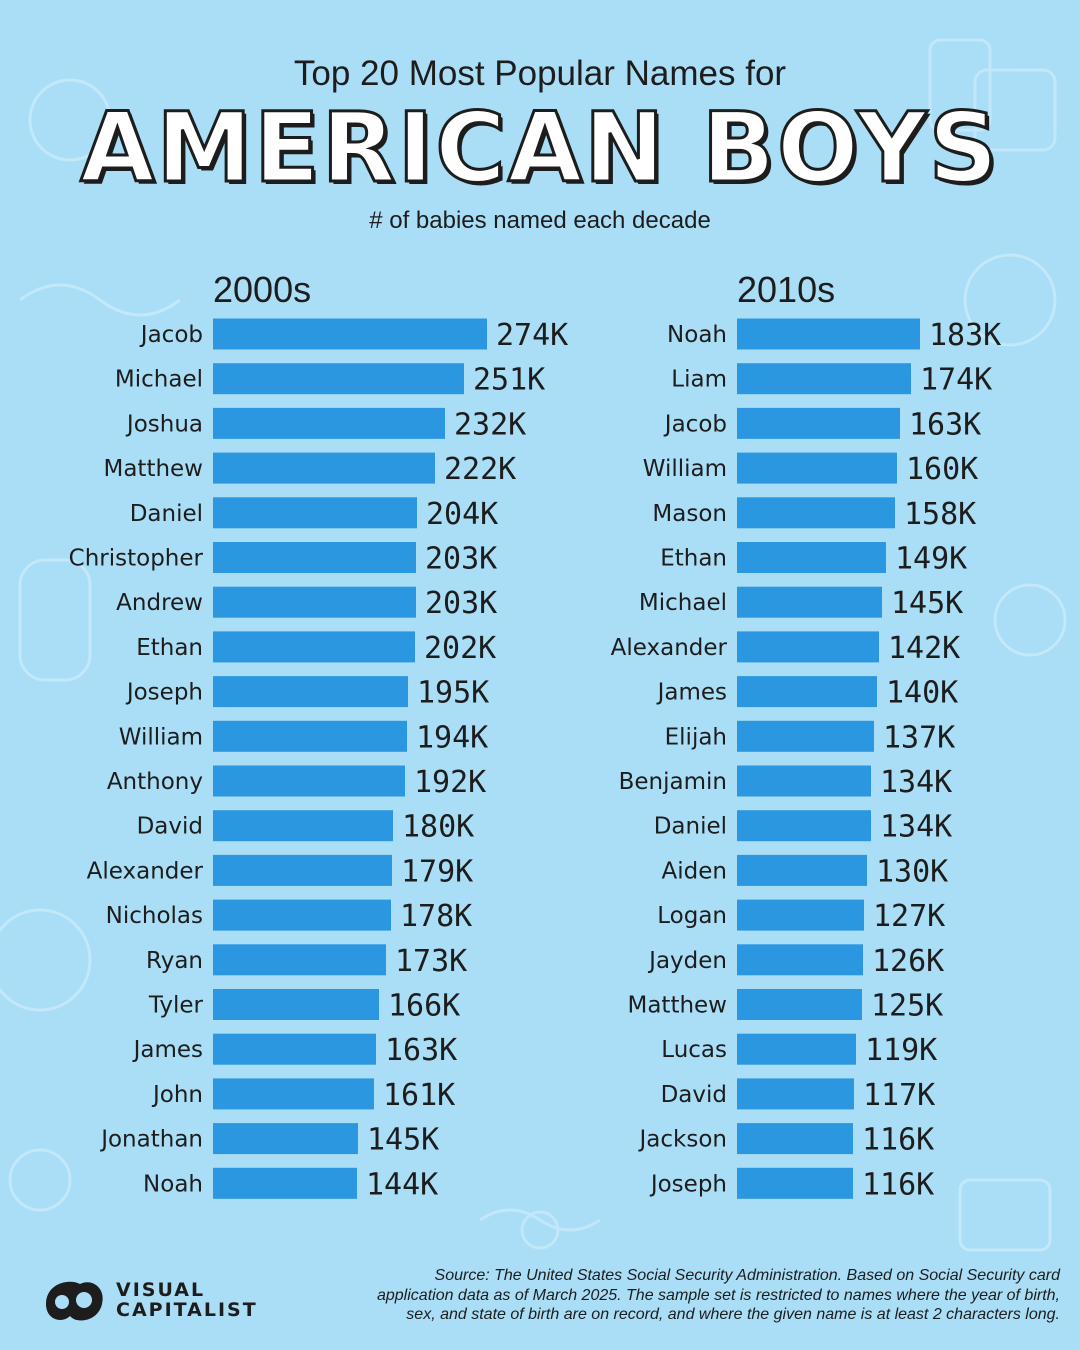 This screenshot has width=1080, height=1350. What do you see at coordinates (694, 1050) in the screenshot?
I see `category-label: Lucas` at bounding box center [694, 1050].